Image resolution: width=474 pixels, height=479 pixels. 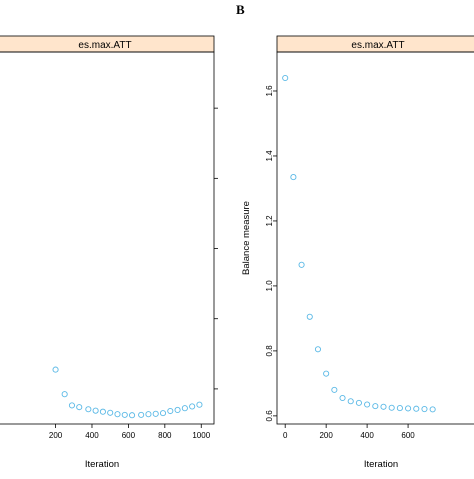 I want to click on x-tick-label: 1000, so click(x=201, y=435).